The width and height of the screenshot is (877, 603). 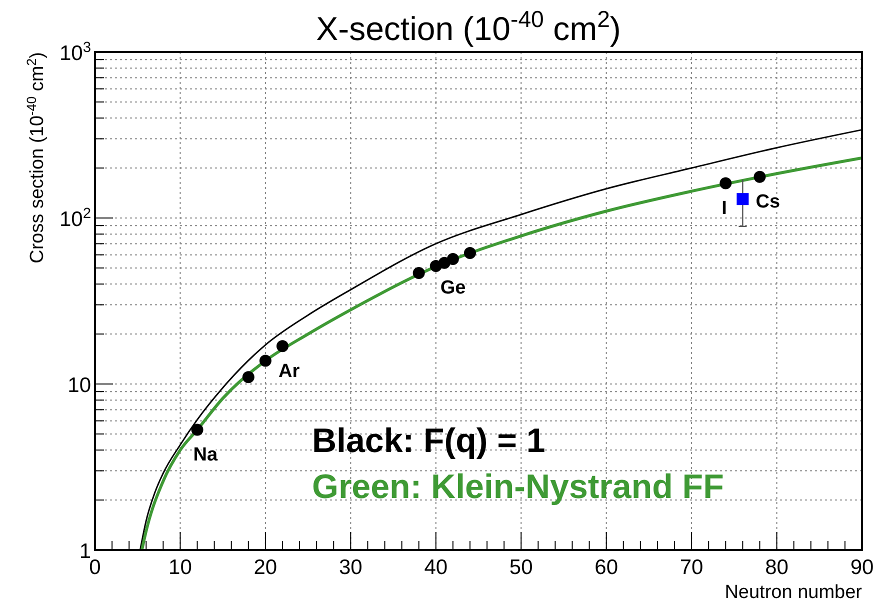 I want to click on y-tick-label: 10$^{2}$, so click(x=75, y=218).